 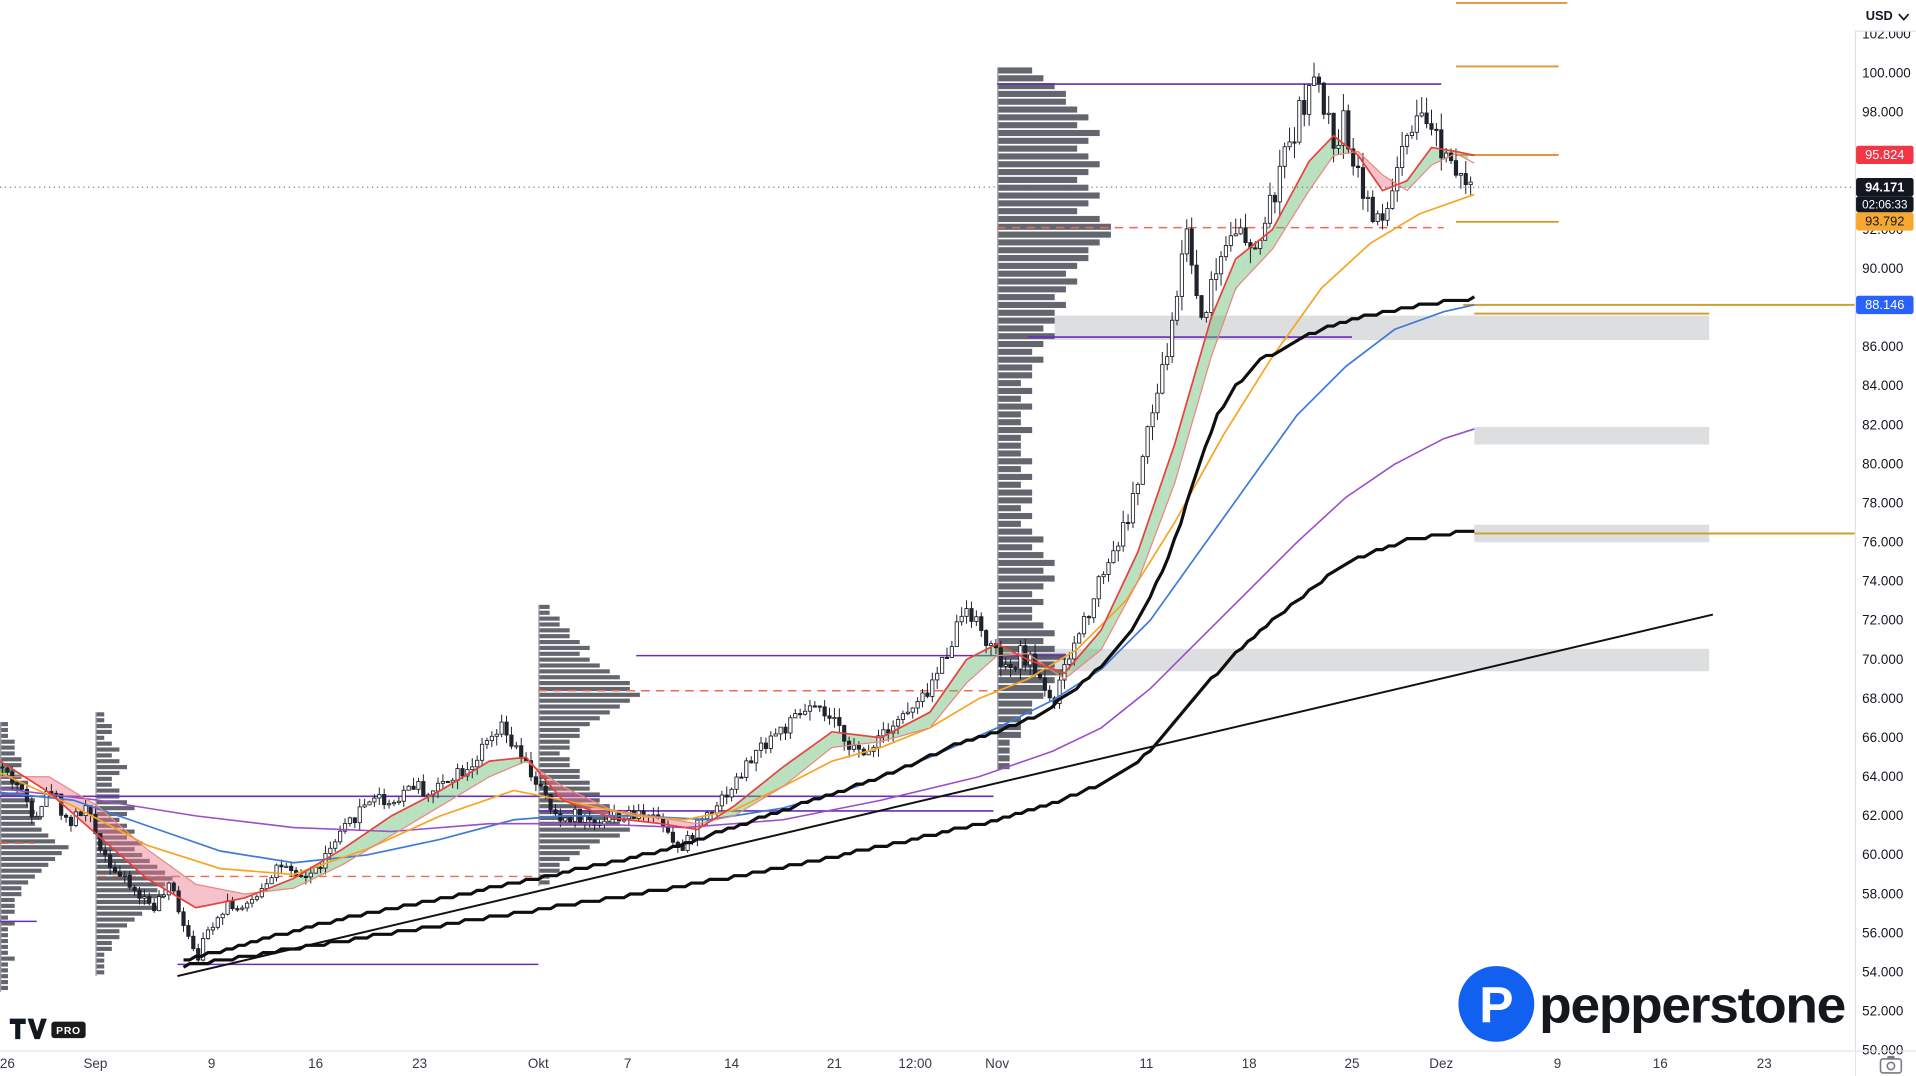 What do you see at coordinates (47, 1029) in the screenshot?
I see `tradingview-logo: PRO` at bounding box center [47, 1029].